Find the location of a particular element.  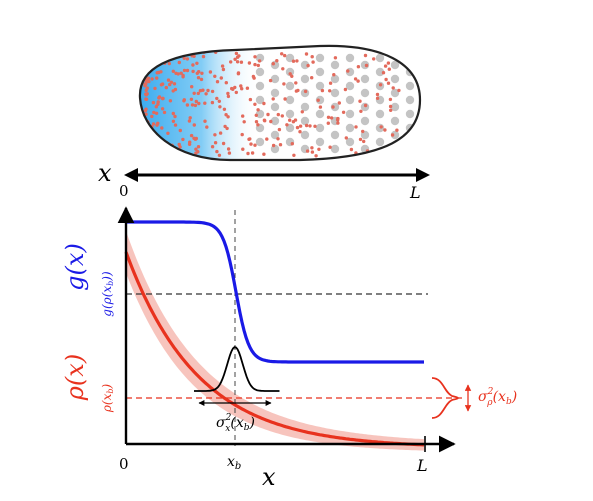

top-axis-arrow-left is located at coordinates (131, 175).